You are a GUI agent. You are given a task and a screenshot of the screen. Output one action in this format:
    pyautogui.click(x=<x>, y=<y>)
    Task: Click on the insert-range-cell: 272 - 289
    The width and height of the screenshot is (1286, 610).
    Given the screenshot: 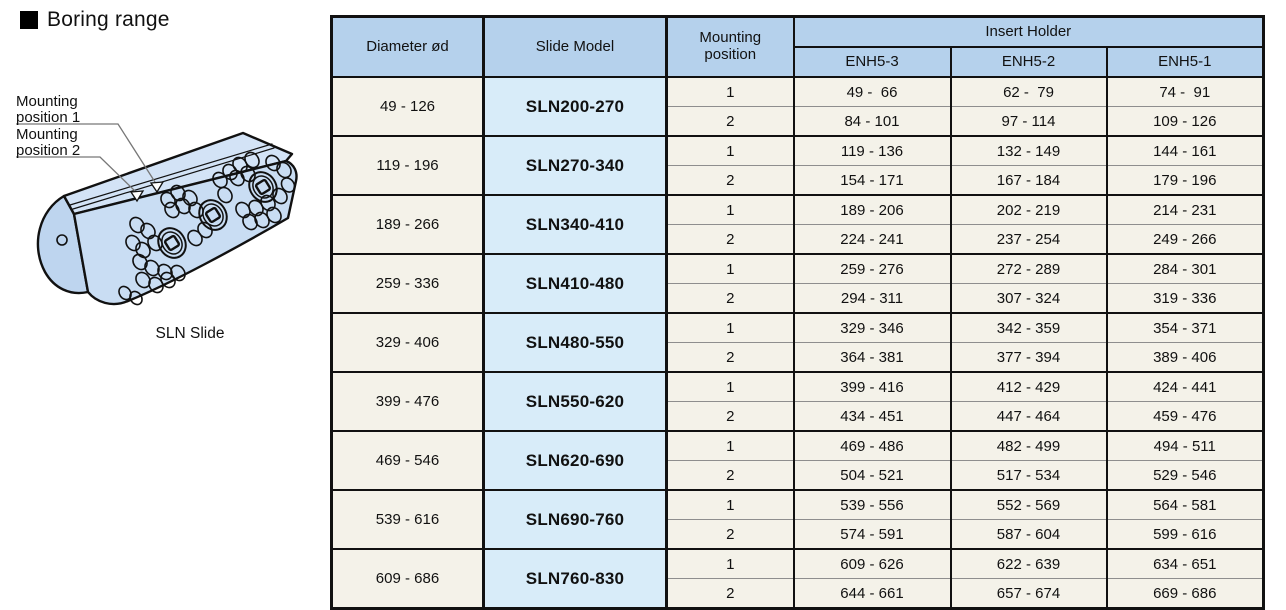 What is the action you would take?
    pyautogui.click(x=1028, y=268)
    